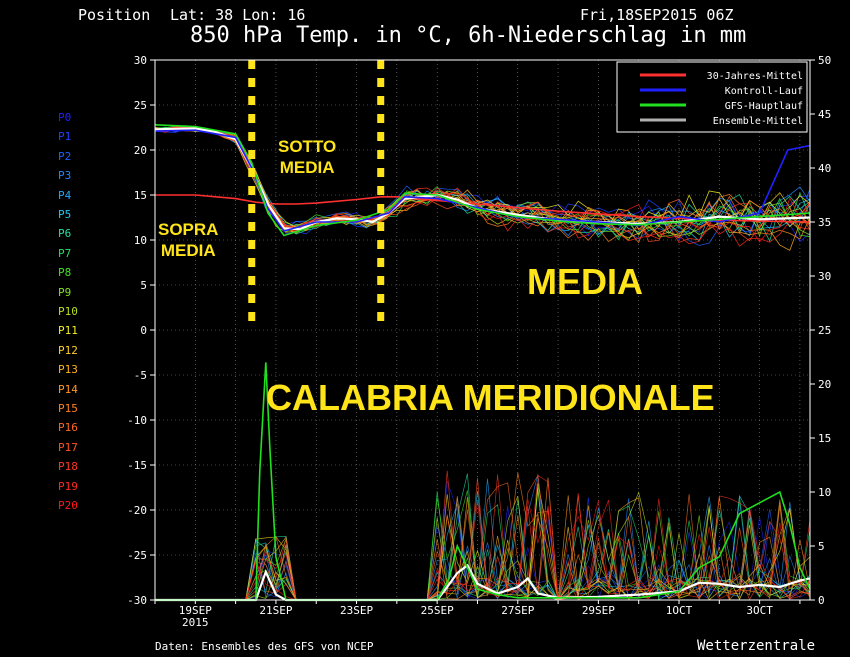 The height and width of the screenshot is (657, 850). Describe the element at coordinates (140, 240) in the screenshot. I see `left-tick-label: 10` at that location.